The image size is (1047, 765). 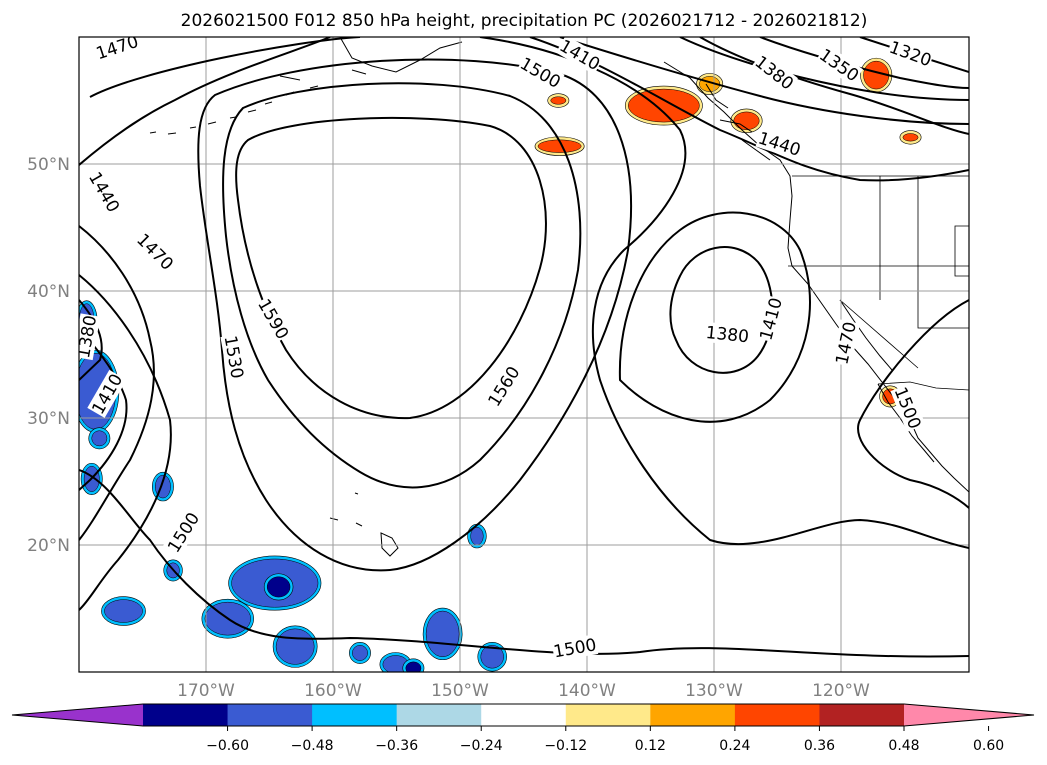 What do you see at coordinates (206, 691) in the screenshot?
I see `xtick-label: 170°W` at bounding box center [206, 691].